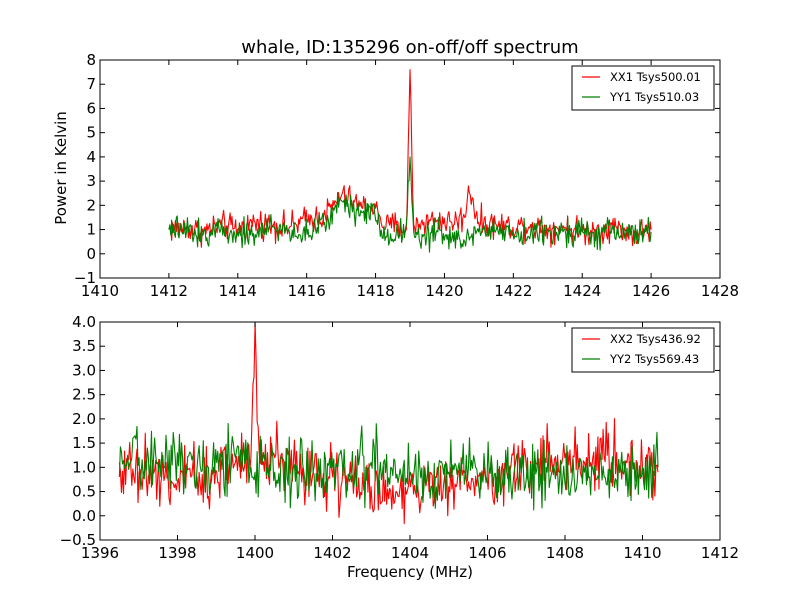  Describe the element at coordinates (91, 205) in the screenshot. I see `y-tick-label: 2` at that location.